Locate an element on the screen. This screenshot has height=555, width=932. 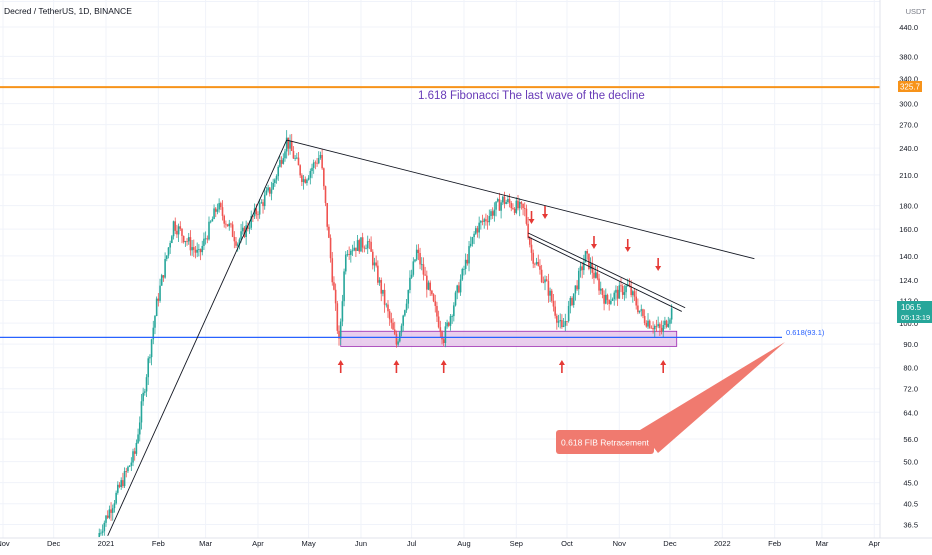
callout-pointer is located at coordinates (712, 397).